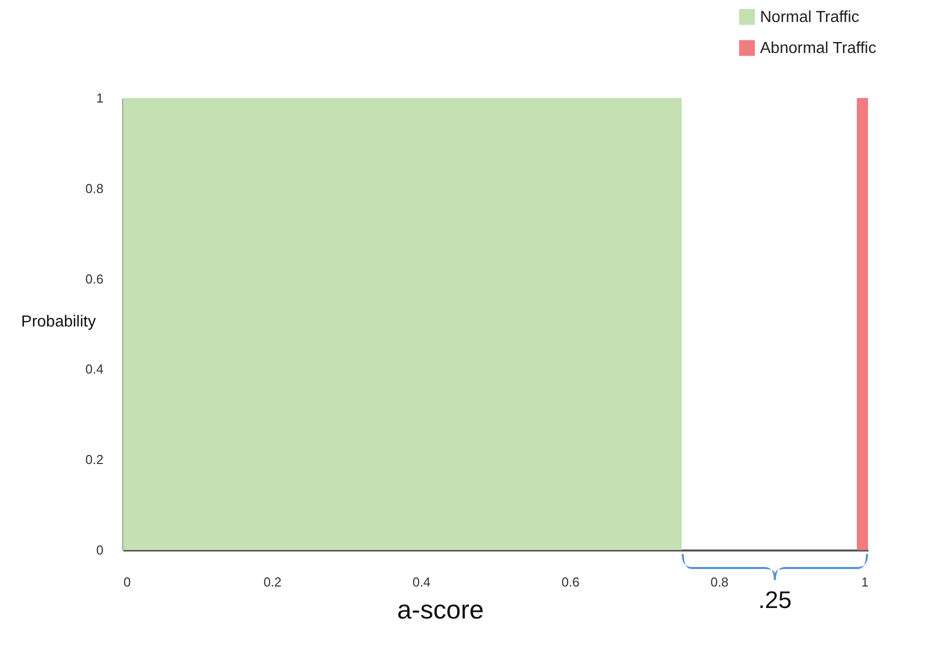  I want to click on x-tick-label: 1, so click(864, 582).